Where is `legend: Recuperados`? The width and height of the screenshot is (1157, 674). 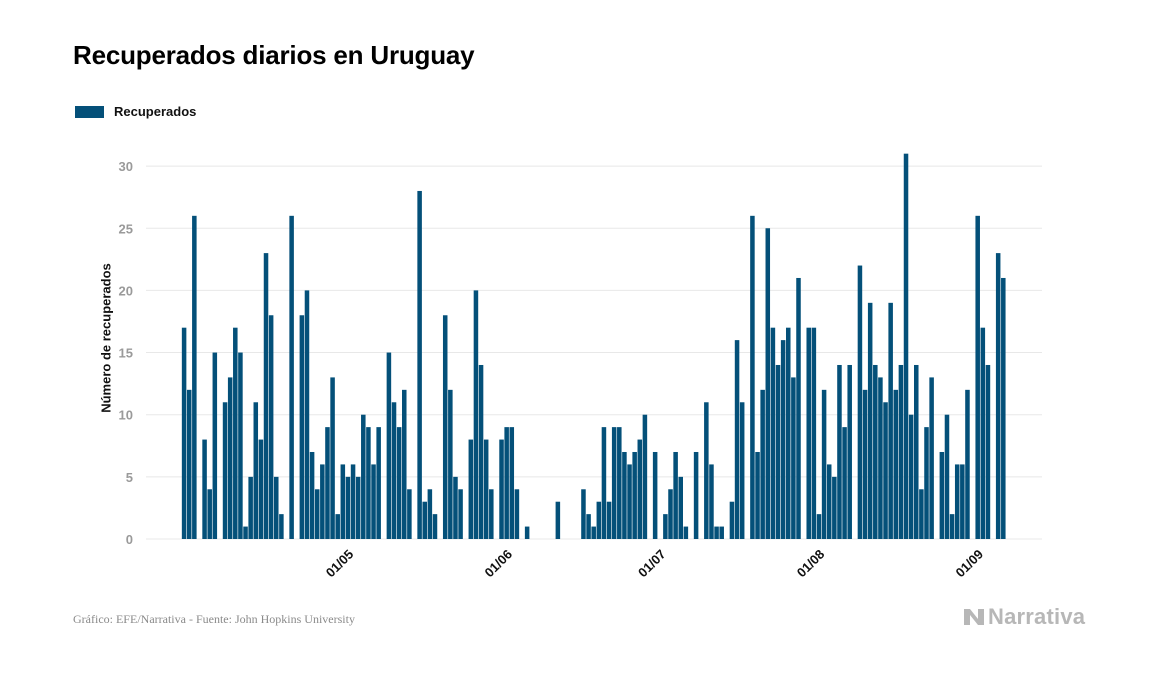
legend: Recuperados is located at coordinates (135, 111).